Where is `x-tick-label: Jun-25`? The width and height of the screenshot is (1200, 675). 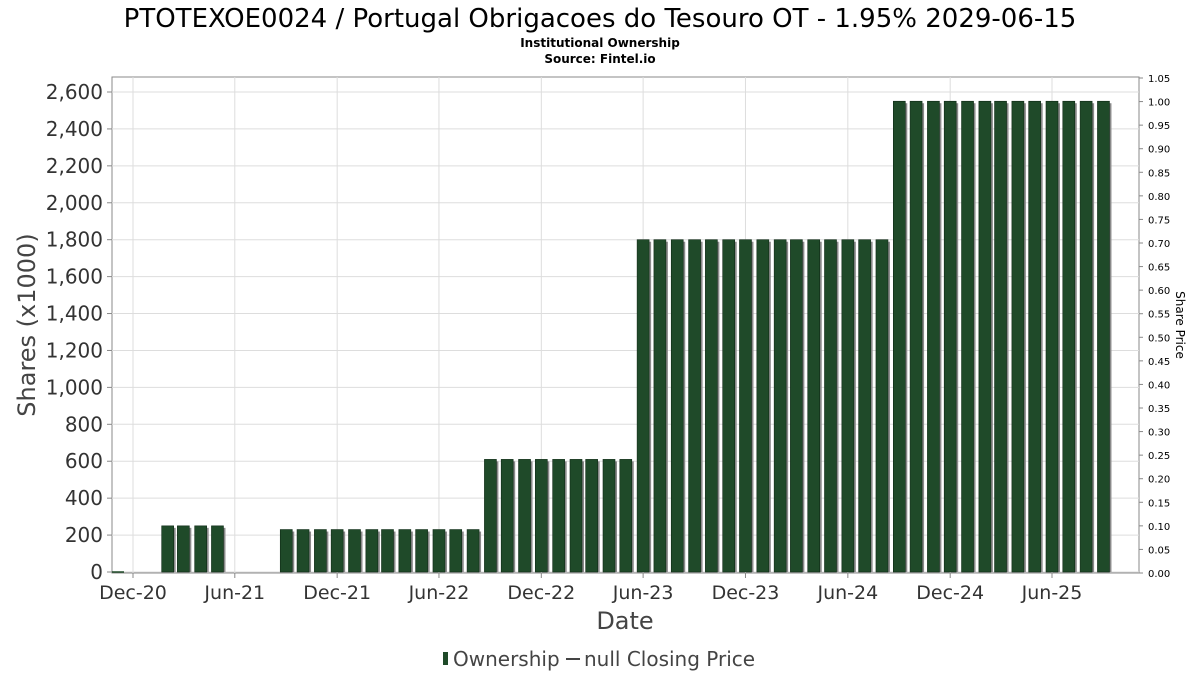 x-tick-label: Jun-25 is located at coordinates (1052, 593).